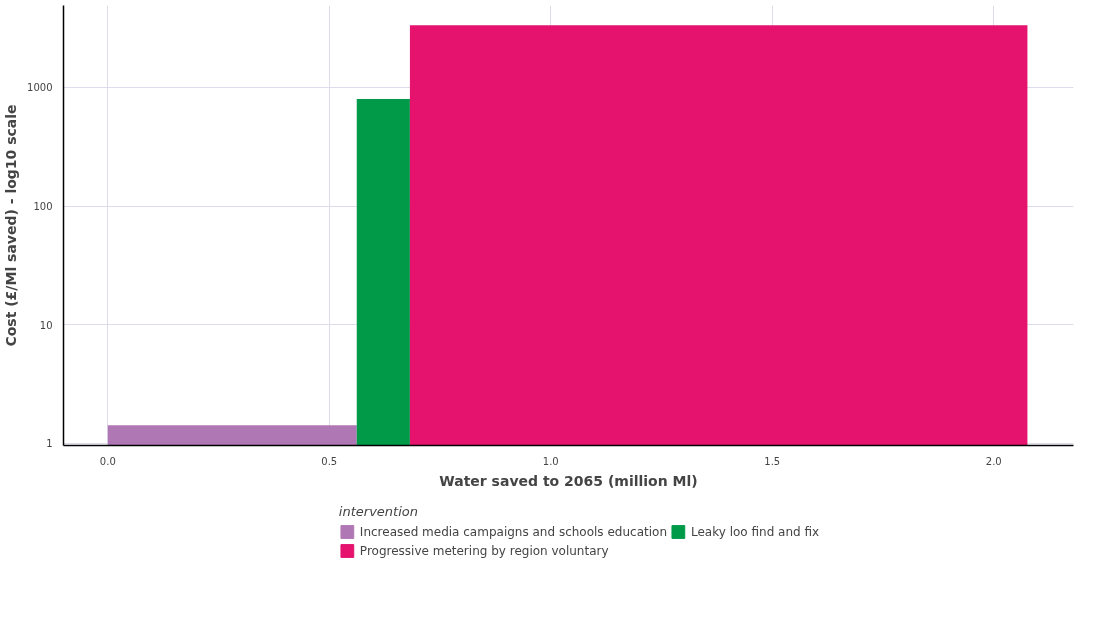 Image resolution: width=1115 pixels, height=628 pixels. What do you see at coordinates (513, 531) in the screenshot?
I see `legend-label: Increased media campaigns and schools education` at bounding box center [513, 531].